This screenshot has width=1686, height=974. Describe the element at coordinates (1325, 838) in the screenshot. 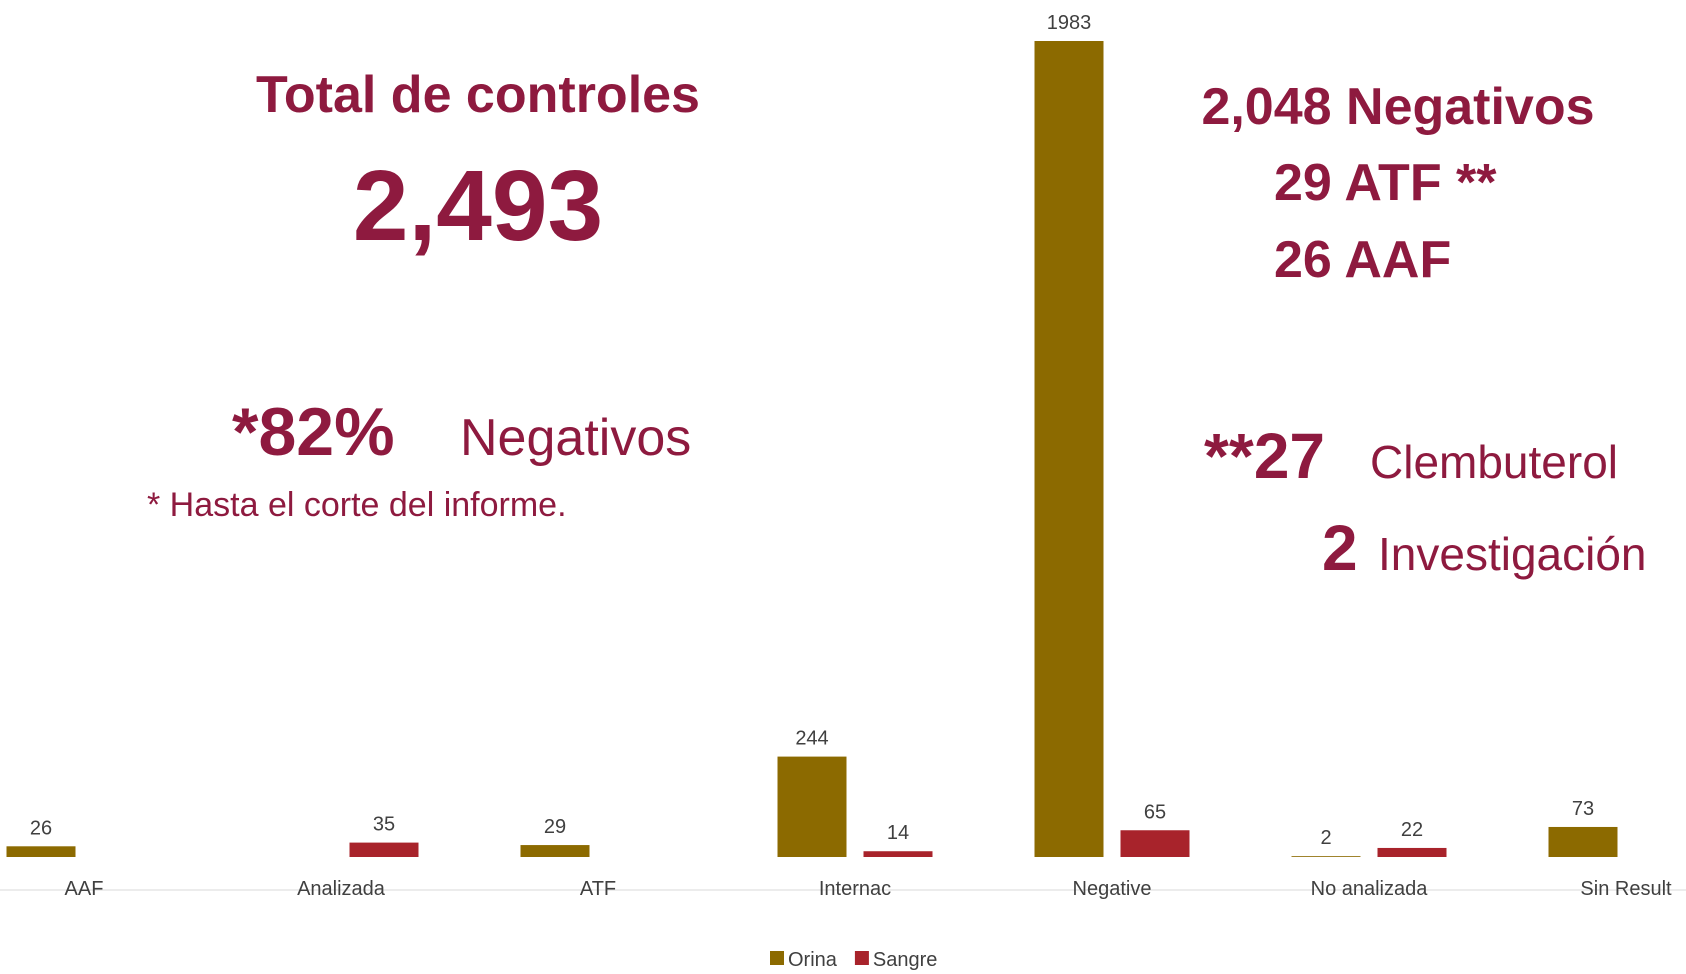

I see `data-label: 2` at that location.